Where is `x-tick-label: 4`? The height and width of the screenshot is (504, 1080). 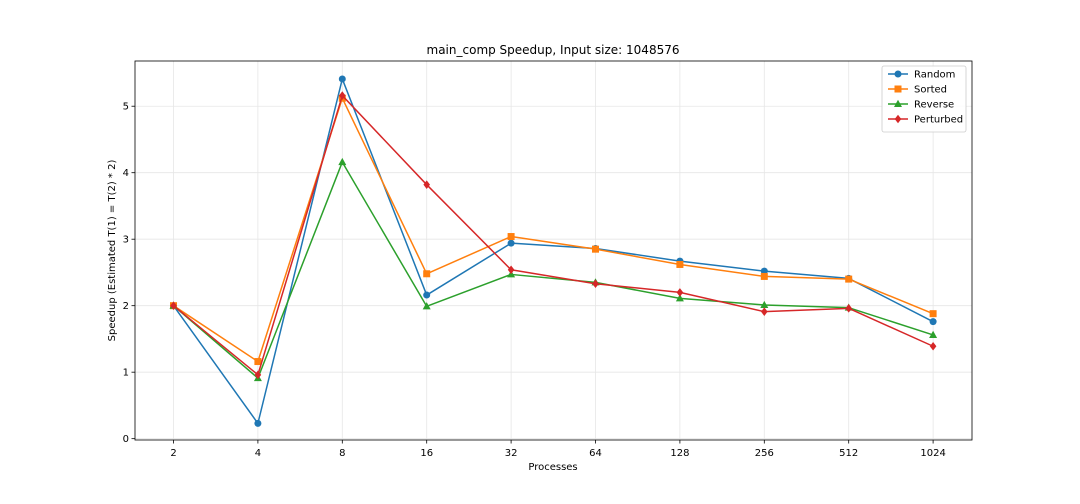
x-tick-label: 4 is located at coordinates (258, 453).